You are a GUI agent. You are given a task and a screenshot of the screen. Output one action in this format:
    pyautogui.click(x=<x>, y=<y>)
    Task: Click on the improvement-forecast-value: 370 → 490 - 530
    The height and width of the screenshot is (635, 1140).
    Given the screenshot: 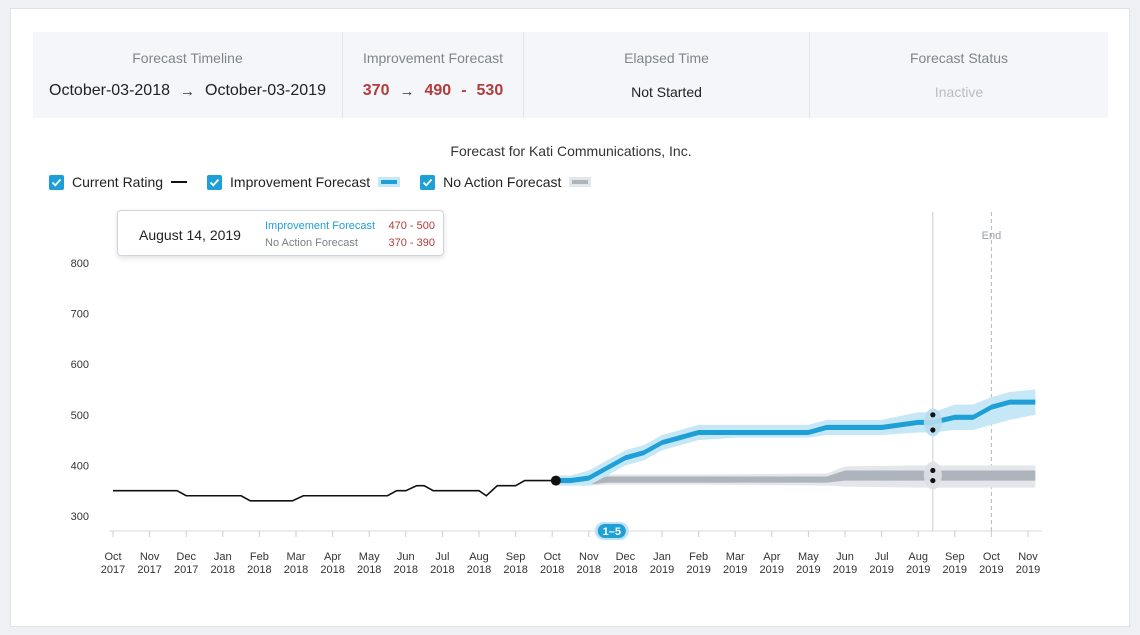 What is the action you would take?
    pyautogui.click(x=433, y=91)
    